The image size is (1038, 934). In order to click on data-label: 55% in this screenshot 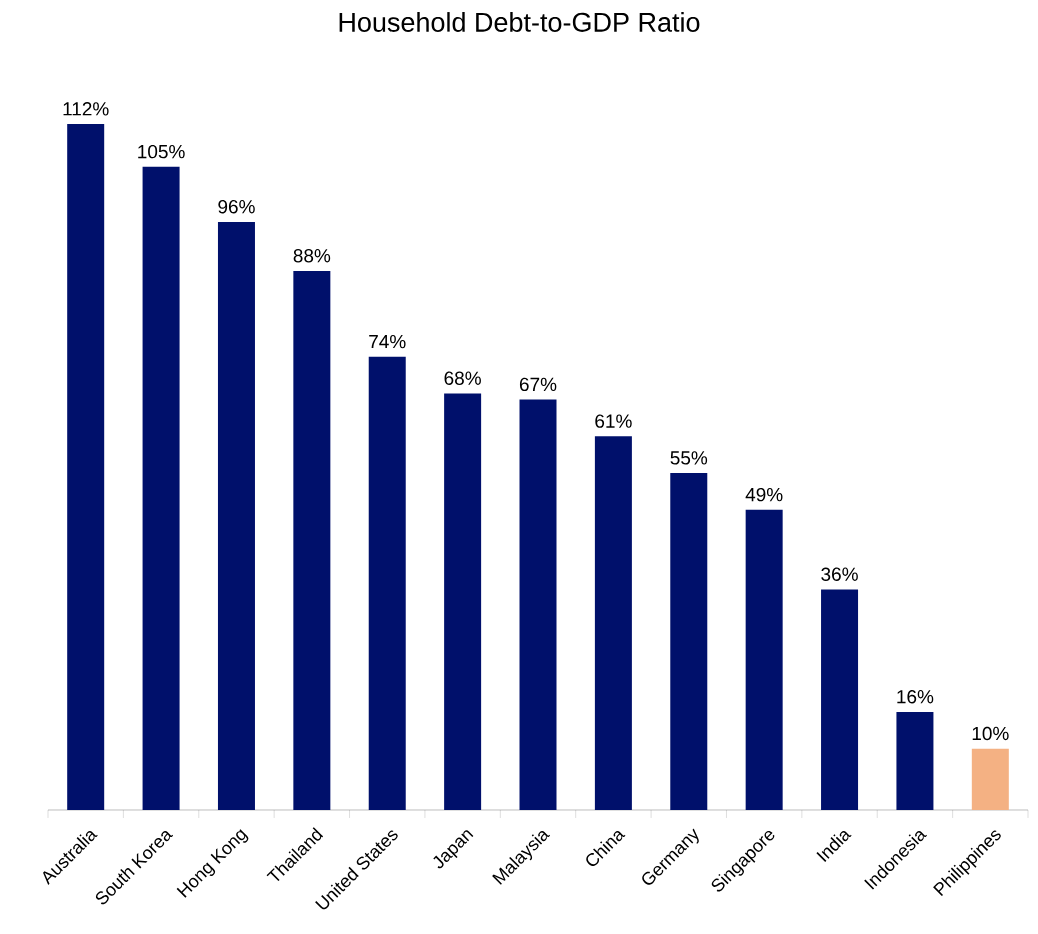, I will do `click(689, 458)`.